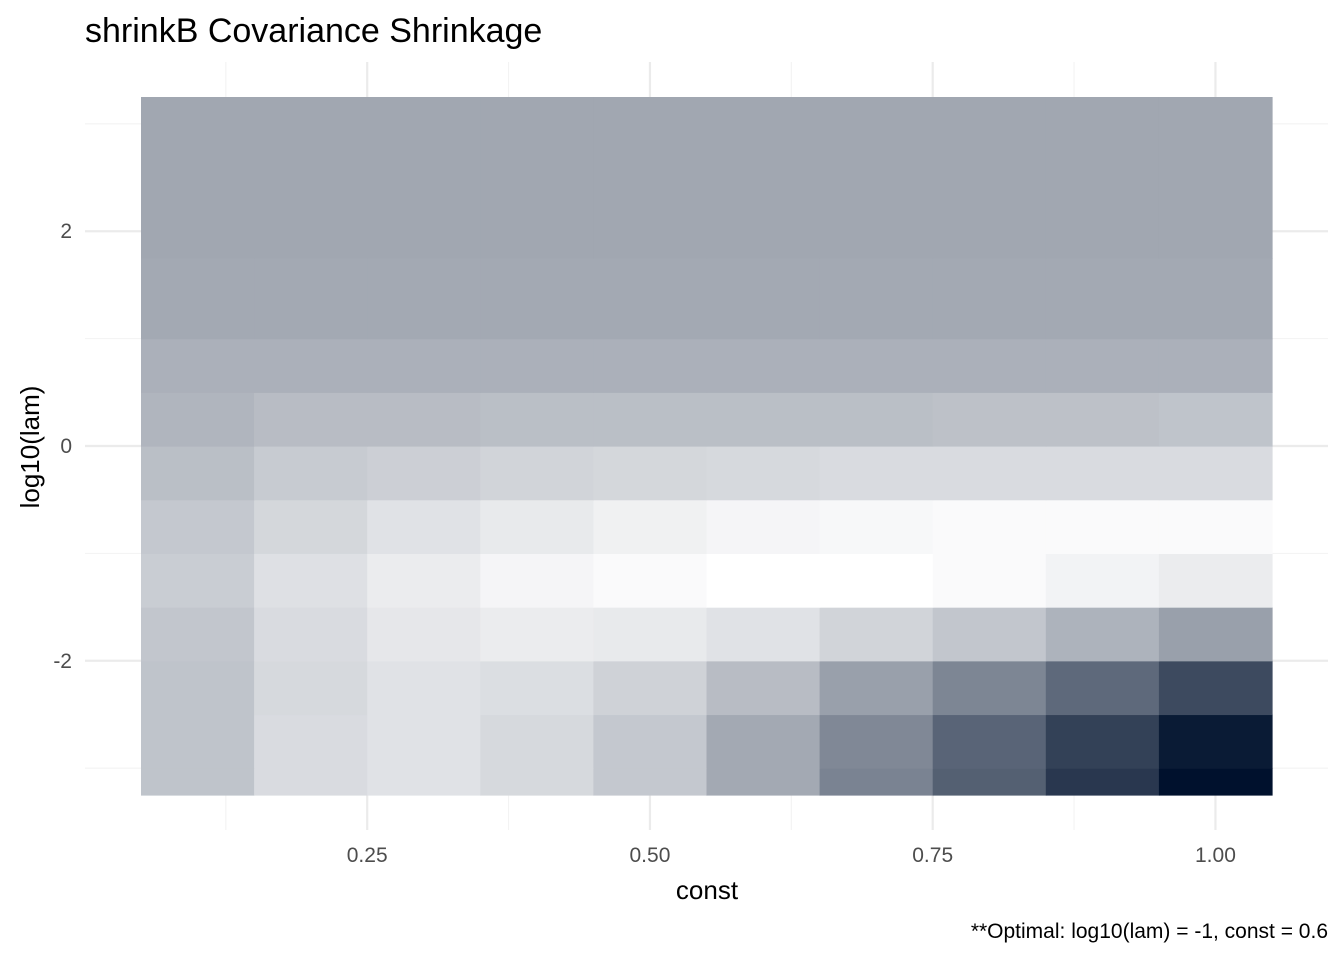 Image resolution: width=1344 pixels, height=960 pixels. What do you see at coordinates (650, 855) in the screenshot?
I see `x-tick-label: 0.50` at bounding box center [650, 855].